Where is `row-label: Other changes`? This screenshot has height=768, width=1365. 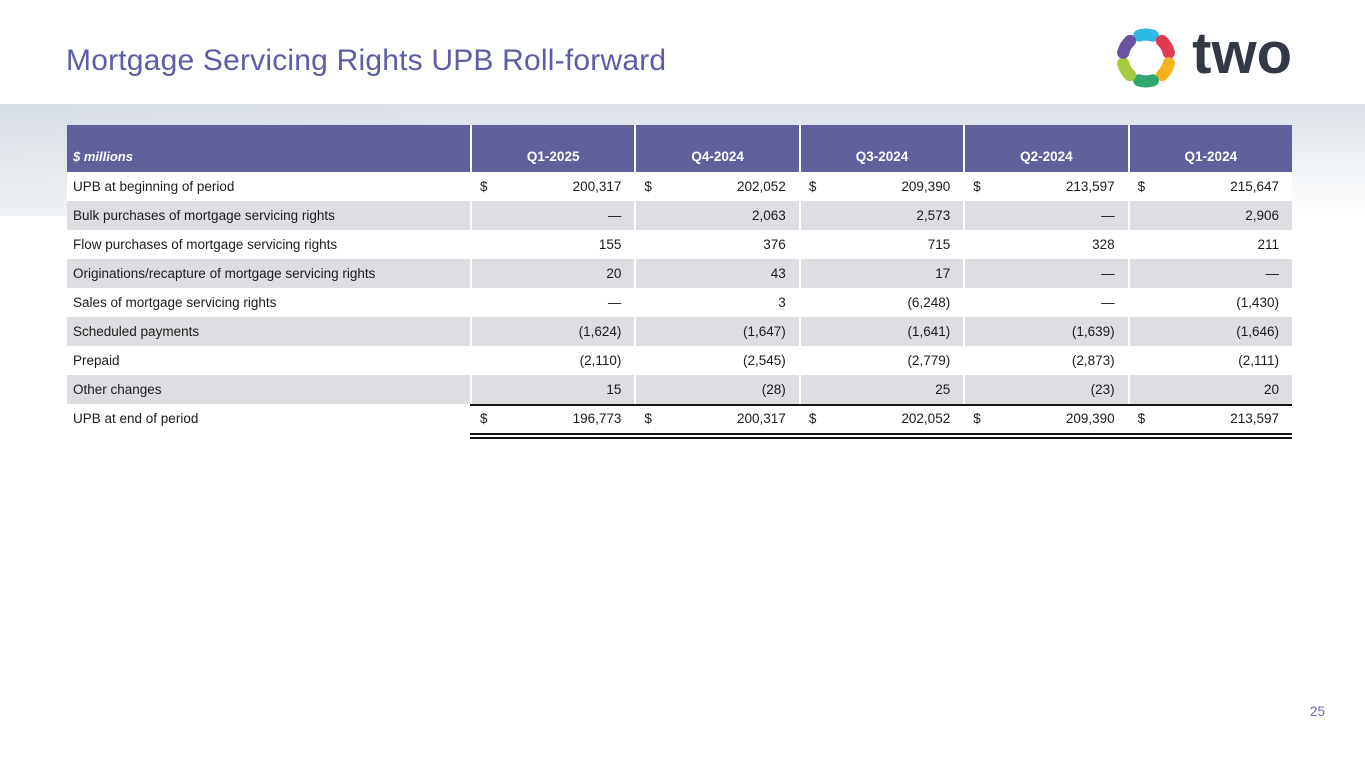 row-label: Other changes is located at coordinates (117, 389).